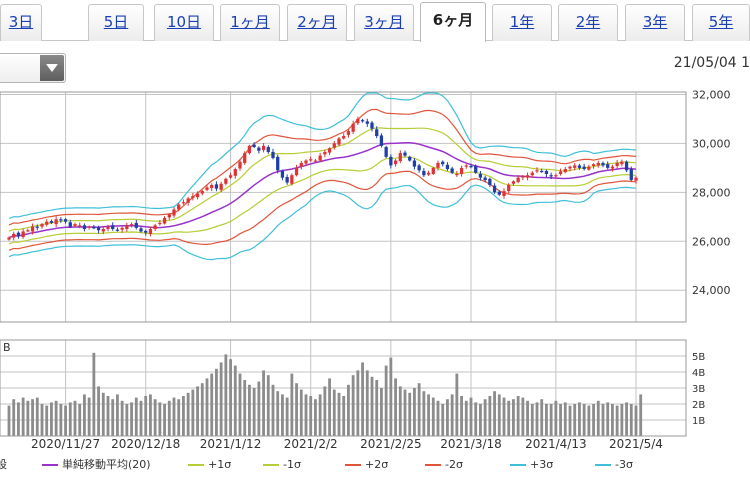  I want to click on tab-1-year: 1年, so click(522, 22).